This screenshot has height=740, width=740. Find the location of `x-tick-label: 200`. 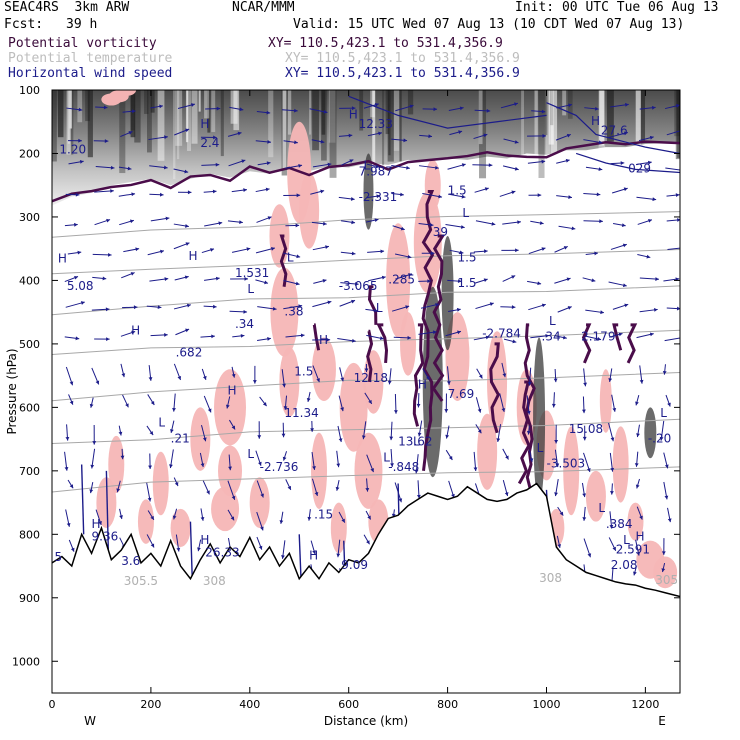

x-tick-label: 200 is located at coordinates (150, 704).